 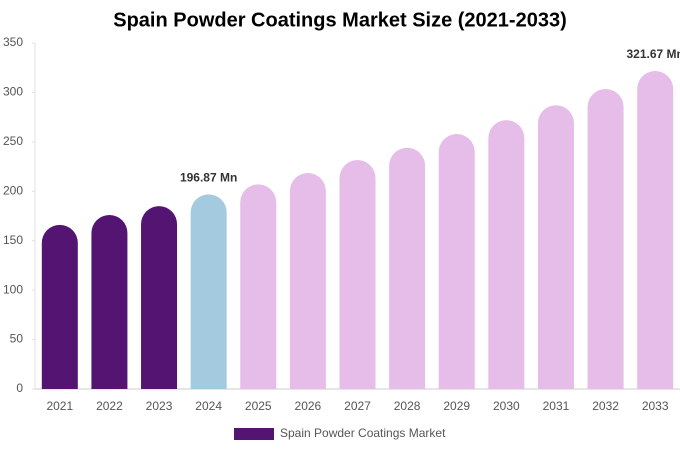 I want to click on y-tick-label: 50, so click(x=17, y=339).